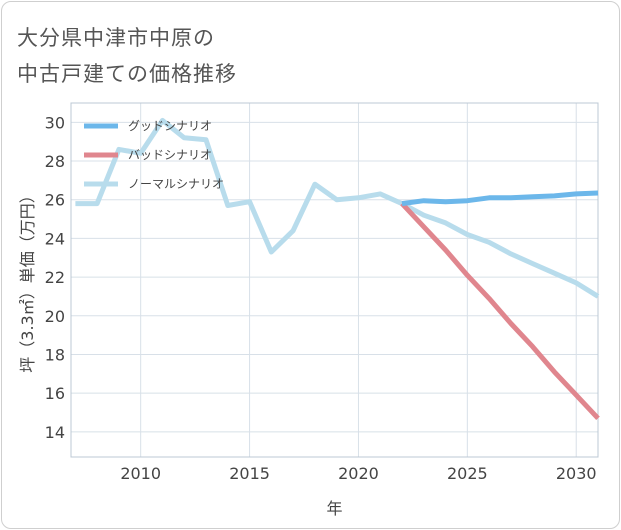 The height and width of the screenshot is (530, 621). What do you see at coordinates (55, 122) in the screenshot?
I see `y-tick-label: 30` at bounding box center [55, 122].